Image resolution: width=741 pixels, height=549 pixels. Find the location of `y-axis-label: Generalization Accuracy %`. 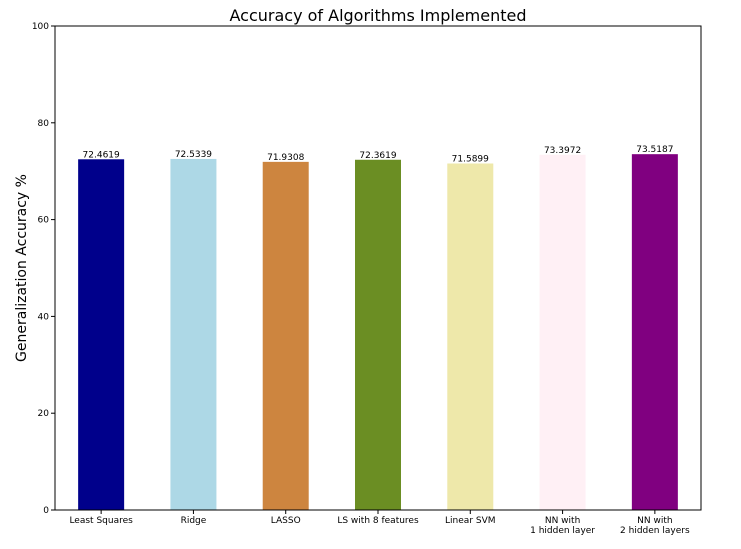

y-axis-label: Generalization Accuracy % is located at coordinates (22, 268).